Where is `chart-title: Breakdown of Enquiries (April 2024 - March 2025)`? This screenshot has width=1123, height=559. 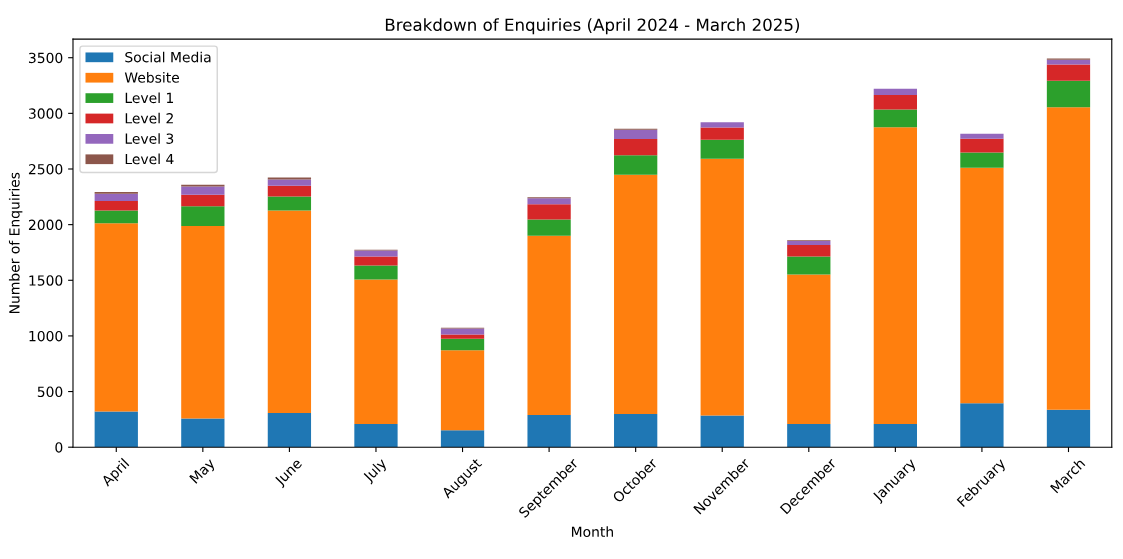
chart-title: Breakdown of Enquiries (April 2024 - March 2025) is located at coordinates (592, 26).